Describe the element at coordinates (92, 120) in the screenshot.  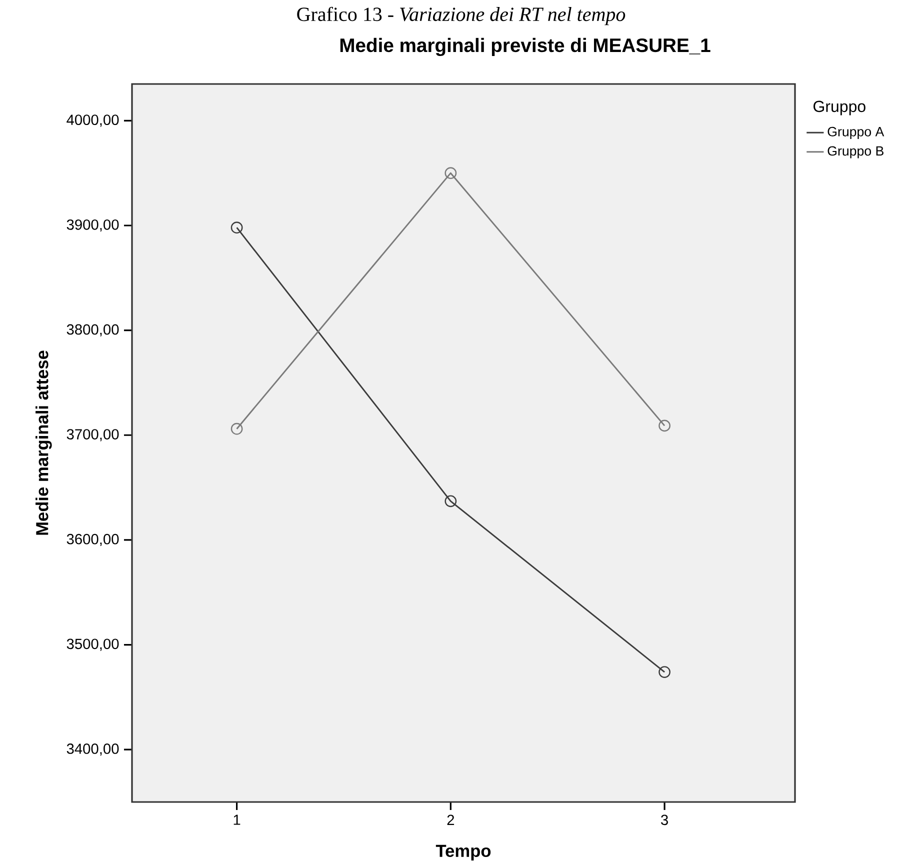
I see `y-tick-label: 4000,00` at that location.